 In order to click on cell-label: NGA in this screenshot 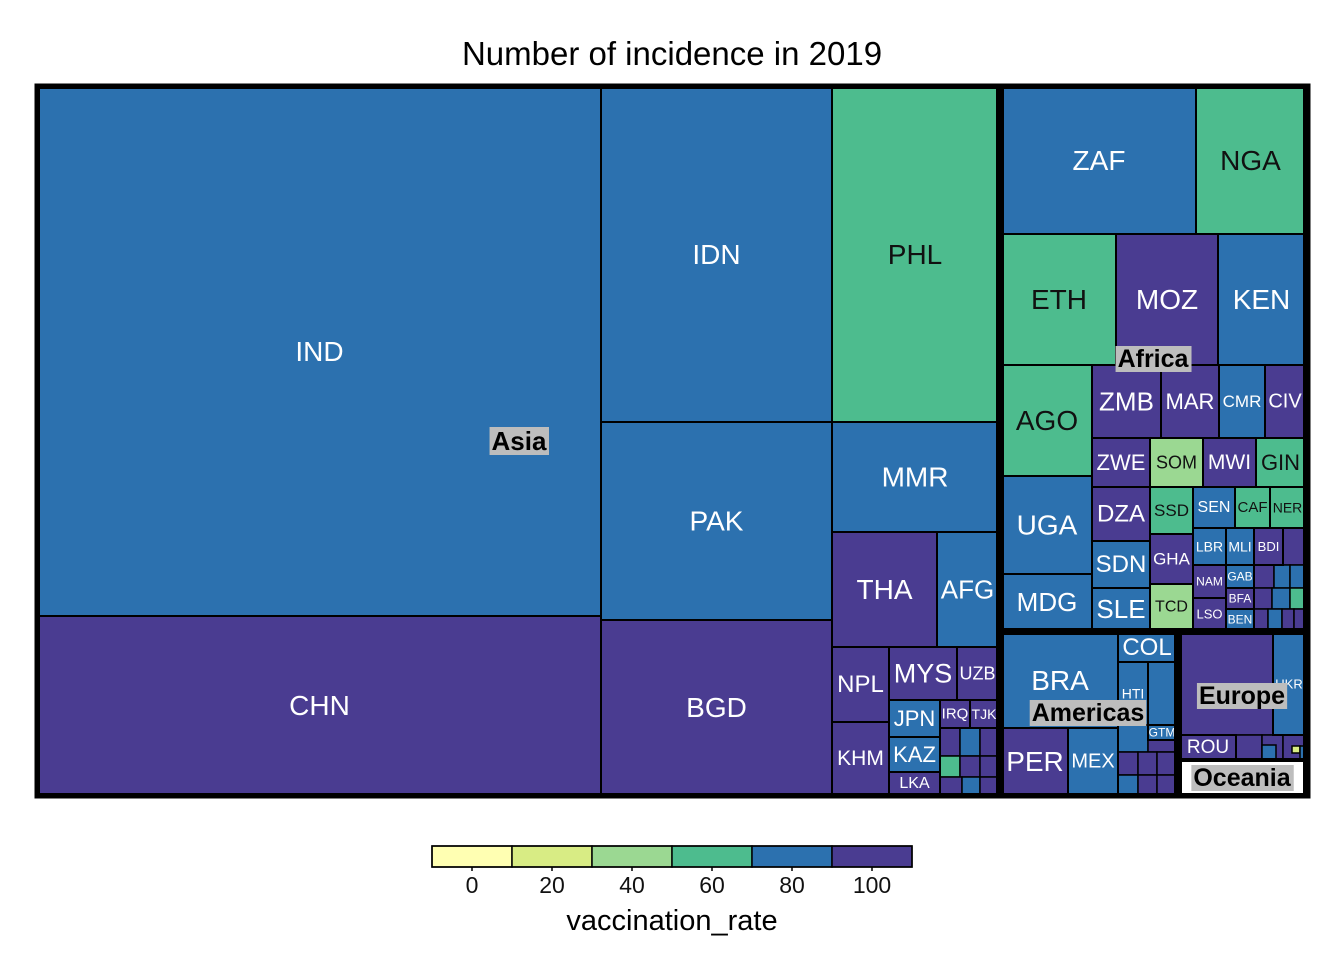, I will do `click(1250, 160)`.